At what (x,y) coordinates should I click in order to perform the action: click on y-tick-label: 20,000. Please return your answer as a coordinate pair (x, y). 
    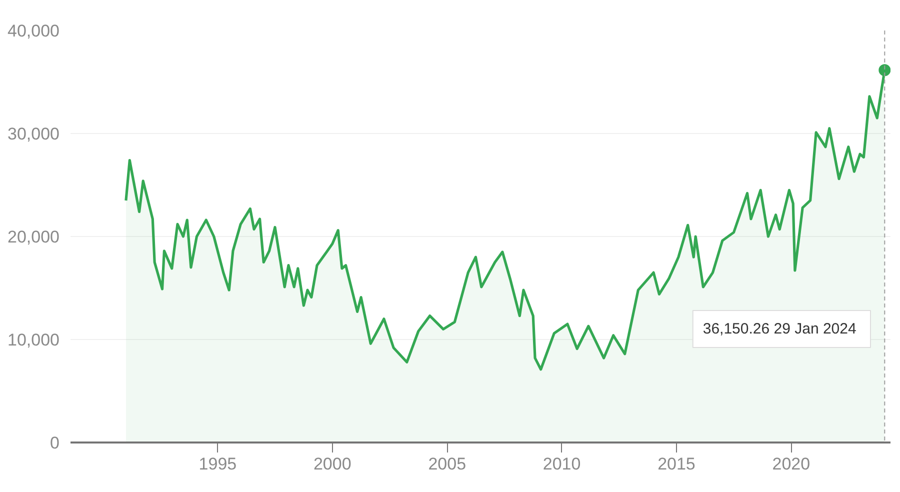
    Looking at the image, I should click on (34, 237).